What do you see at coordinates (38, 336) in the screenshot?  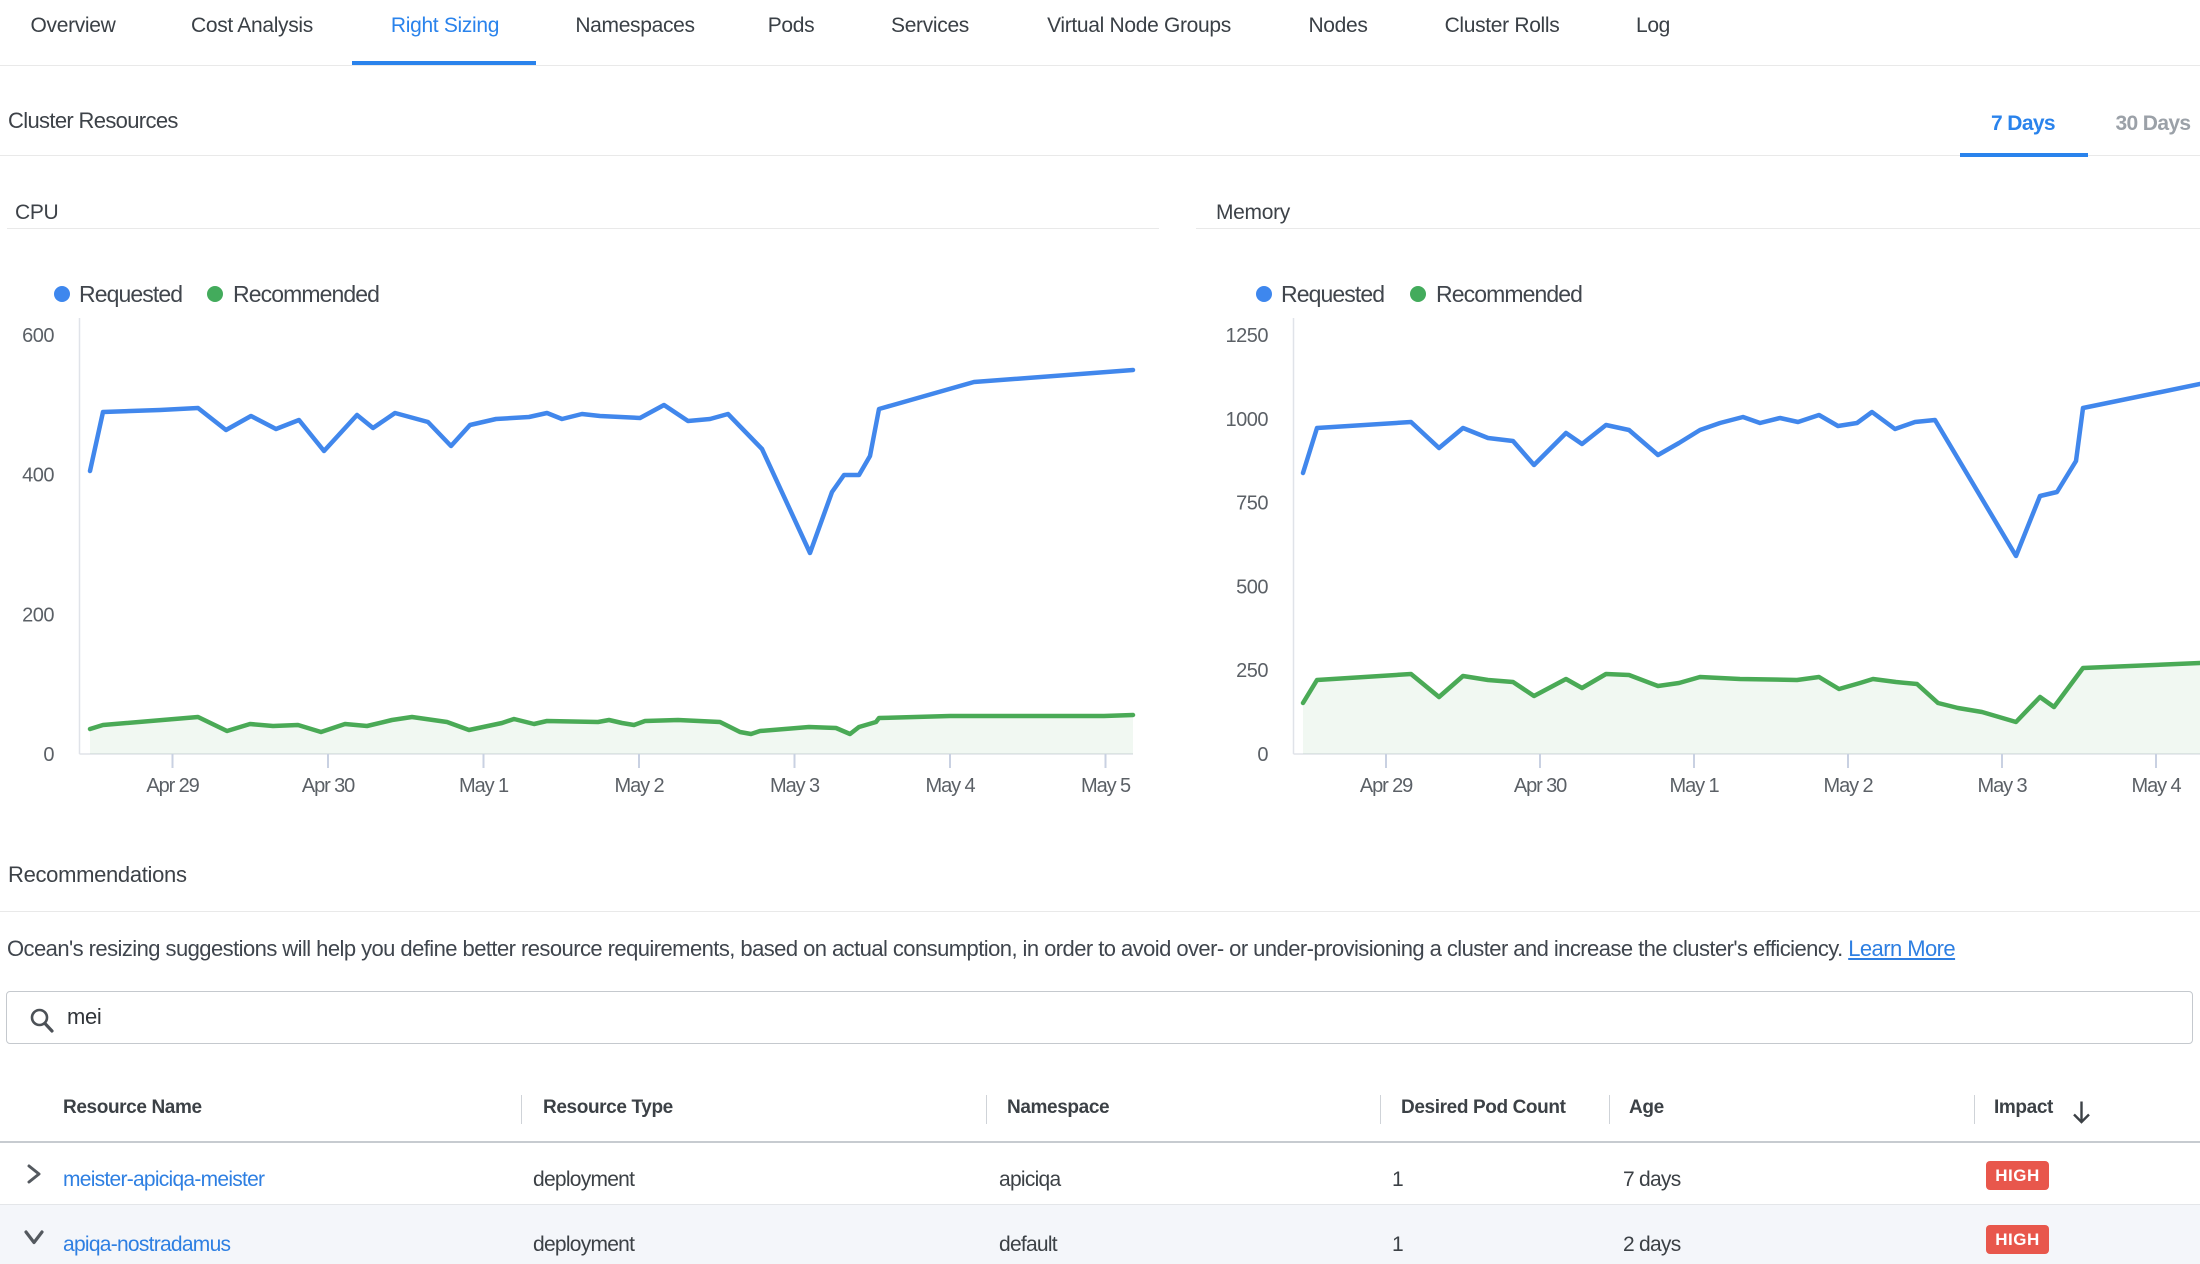 I see `svg-text: 600` at bounding box center [38, 336].